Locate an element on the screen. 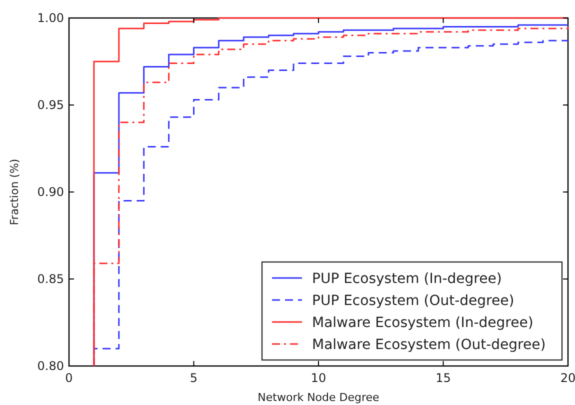 This screenshot has width=575, height=405. y-tick-label: 0.80 is located at coordinates (50, 366).